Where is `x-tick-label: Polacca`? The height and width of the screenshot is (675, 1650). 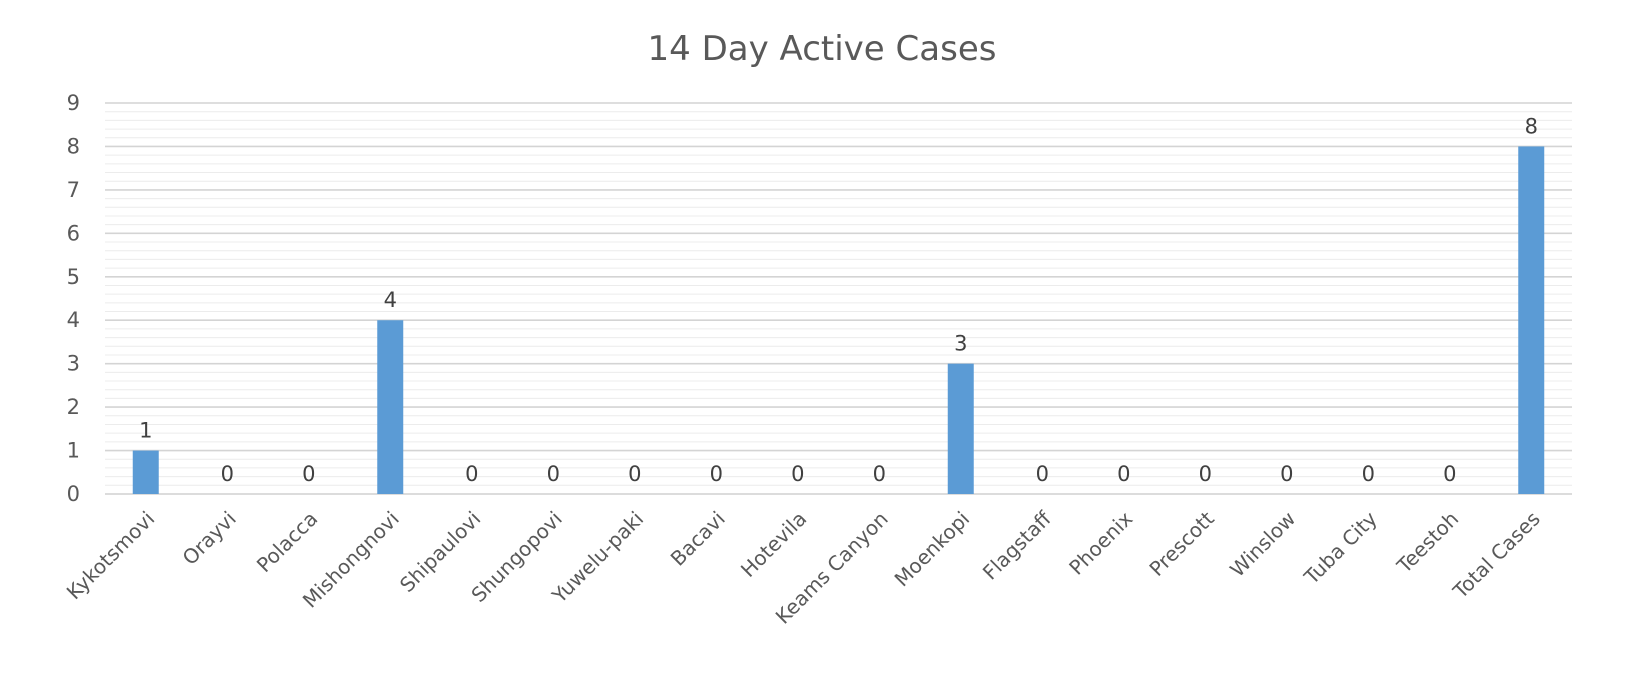
x-tick-label: Polacca is located at coordinates (287, 542).